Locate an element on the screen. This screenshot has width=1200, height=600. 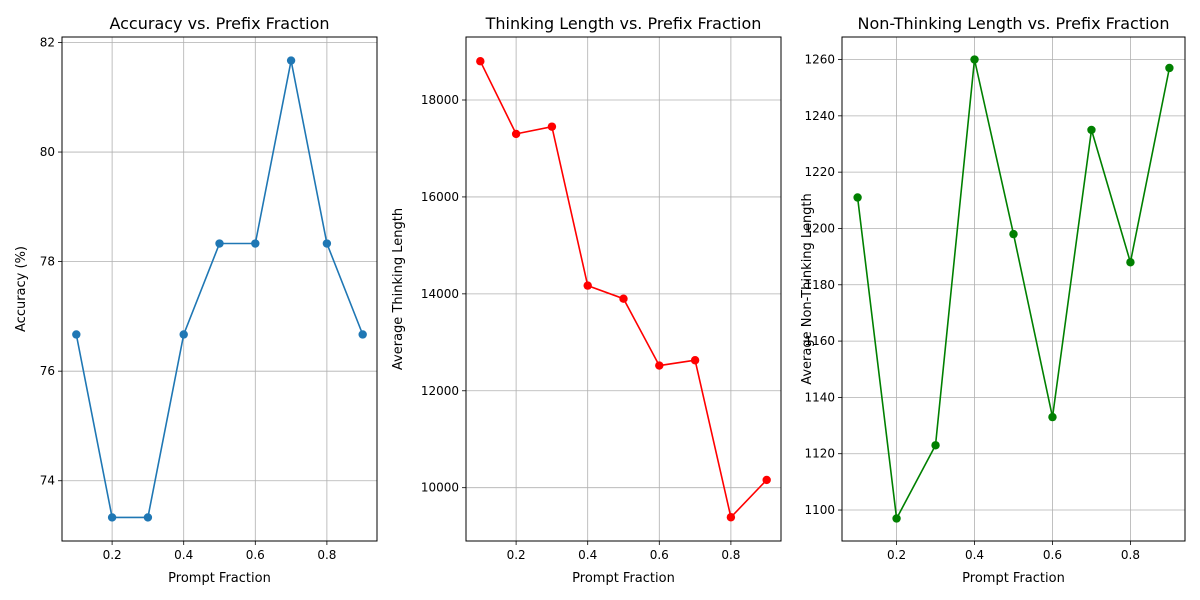
y-tick-label: 1100 is located at coordinates (819, 510).